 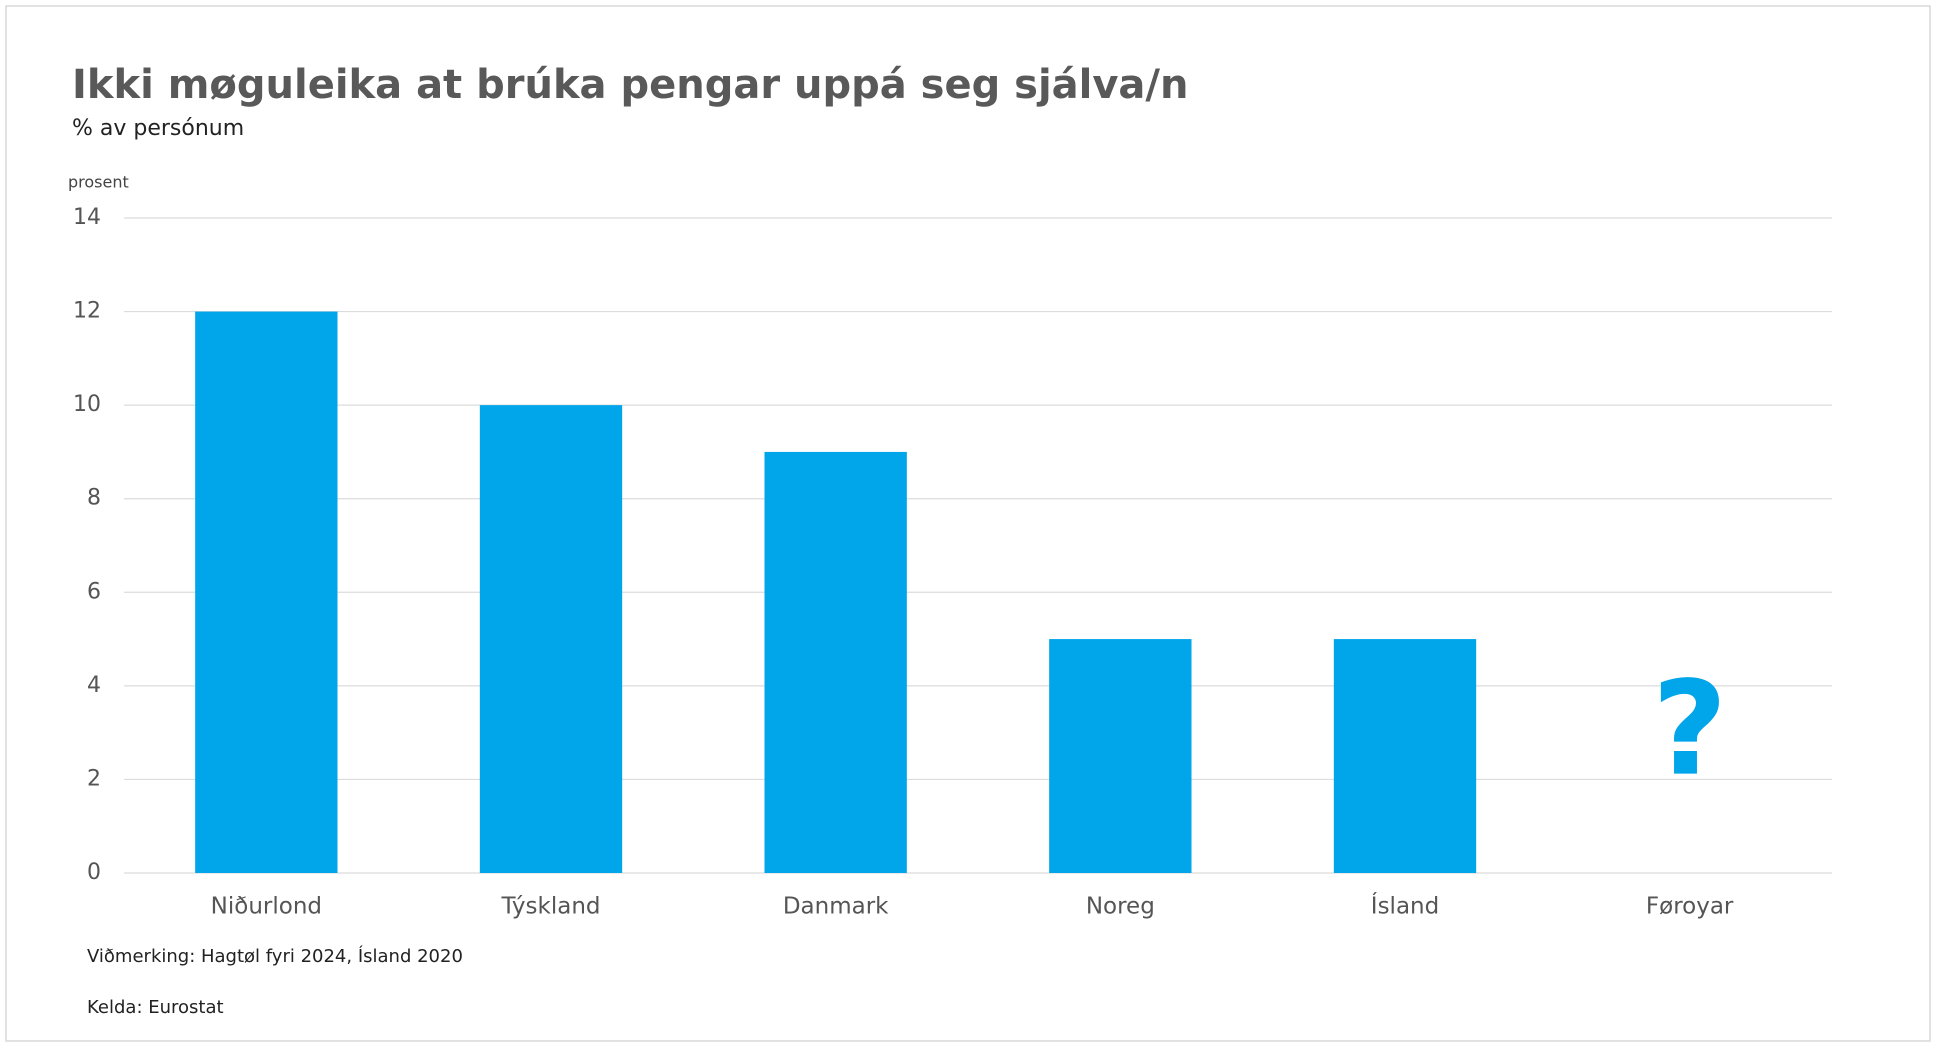 What do you see at coordinates (1405, 906) in the screenshot?
I see `x-tick-label: Ísland` at bounding box center [1405, 906].